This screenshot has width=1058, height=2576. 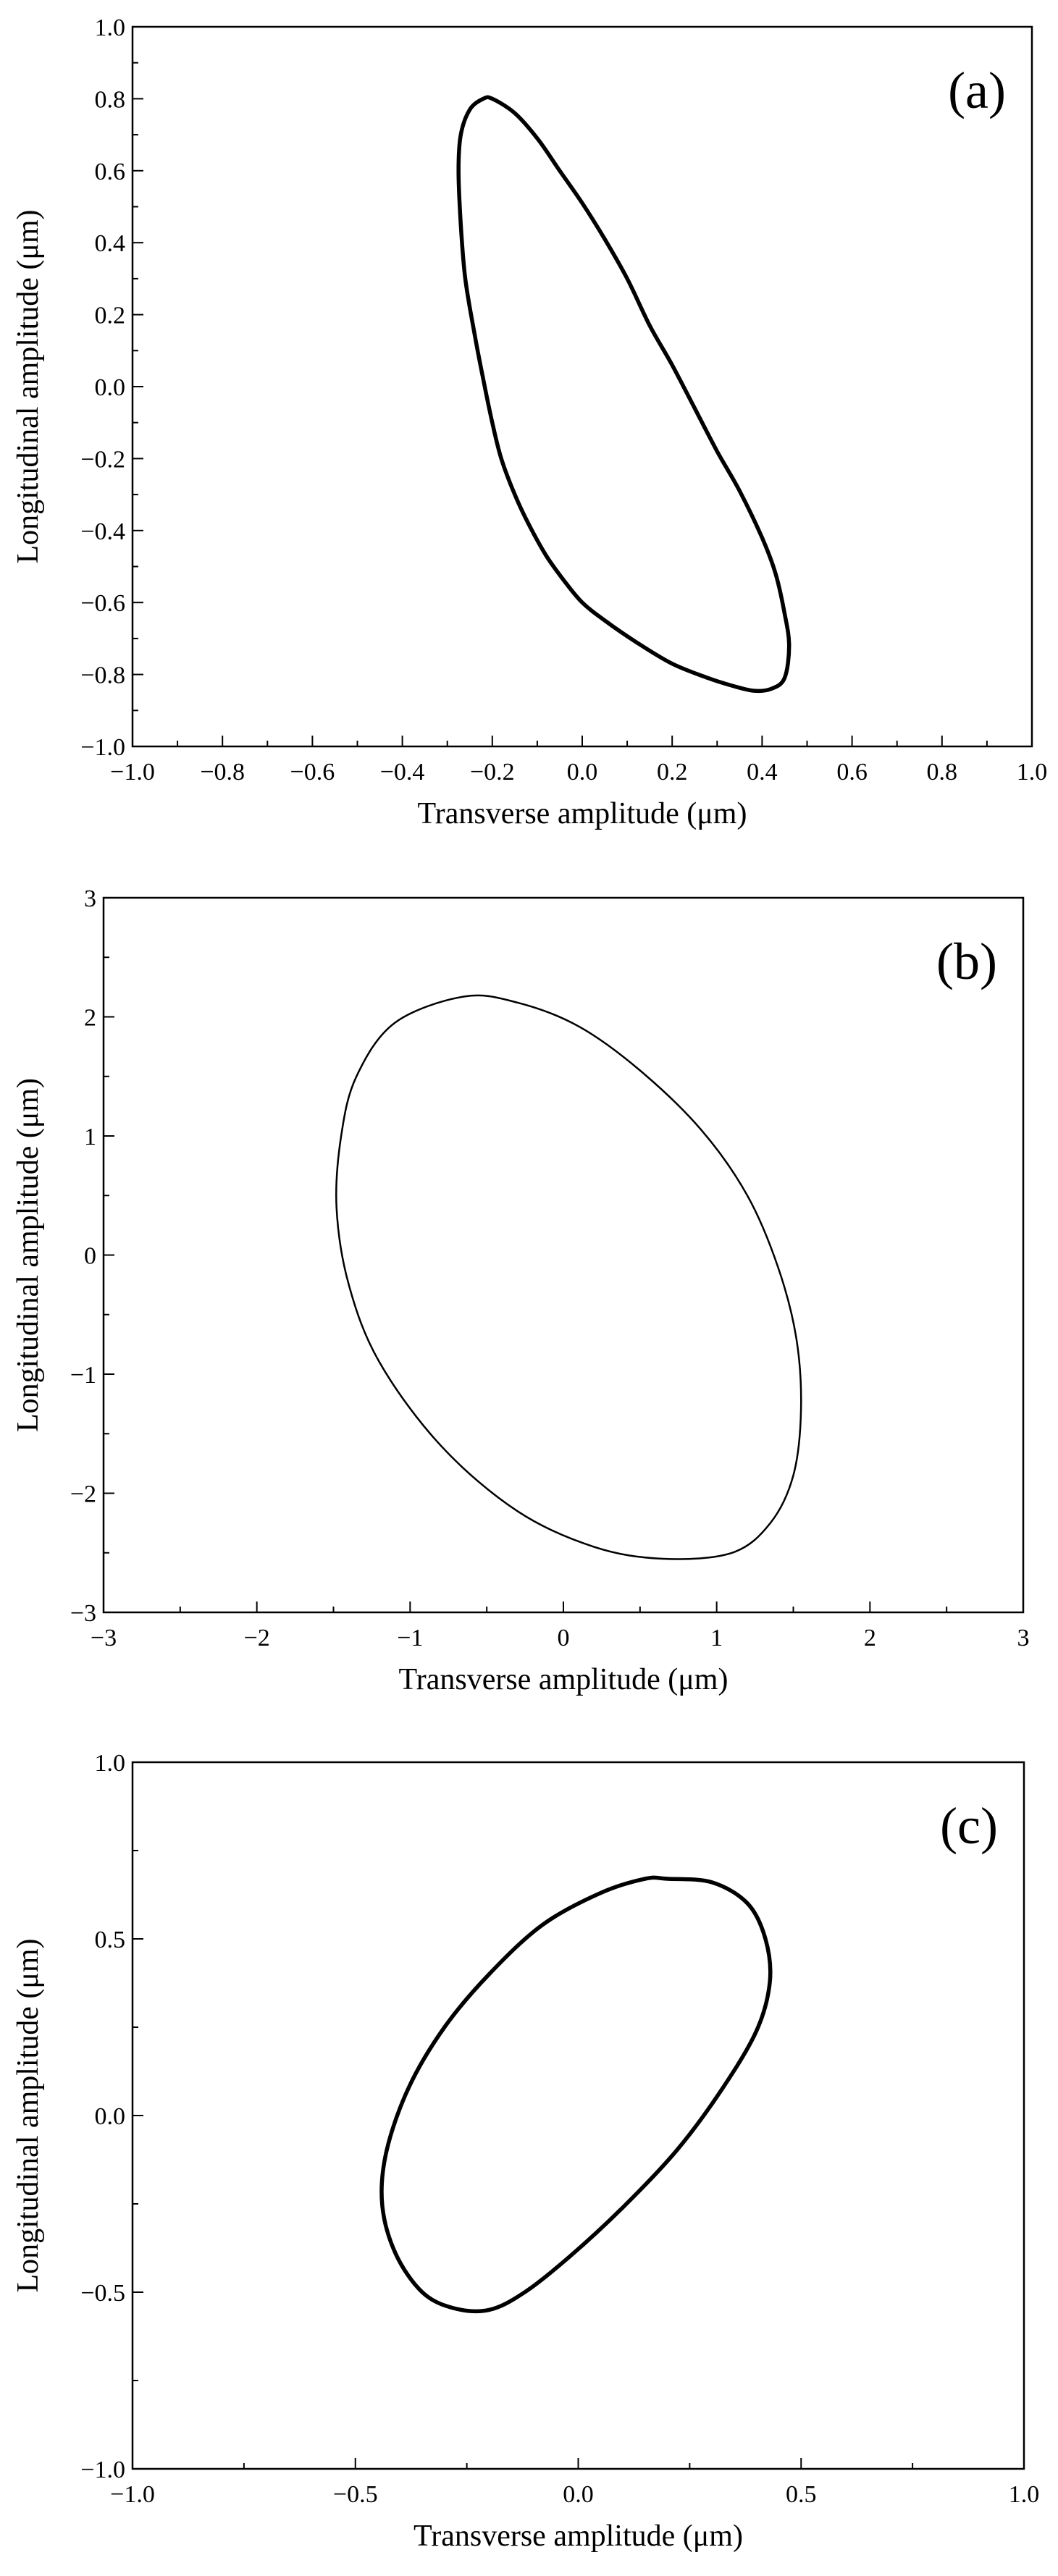 I want to click on y-tick-label: −0.5, so click(x=103, y=2293).